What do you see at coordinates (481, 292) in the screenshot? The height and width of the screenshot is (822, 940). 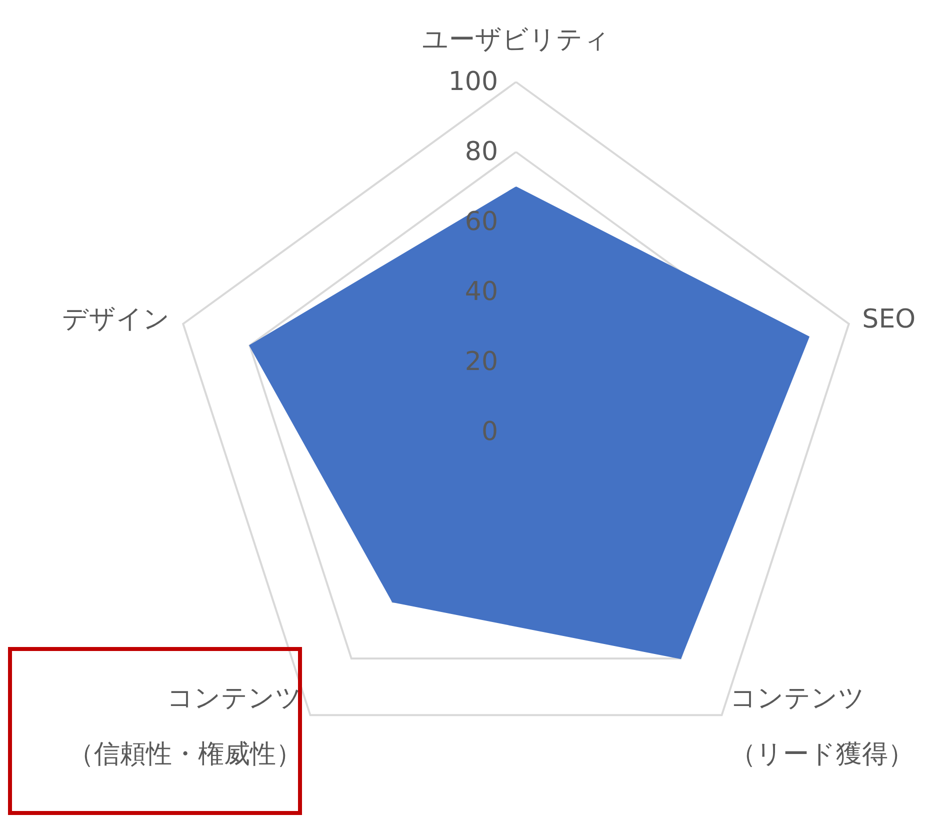 I see `y-tick-label: 40` at bounding box center [481, 292].